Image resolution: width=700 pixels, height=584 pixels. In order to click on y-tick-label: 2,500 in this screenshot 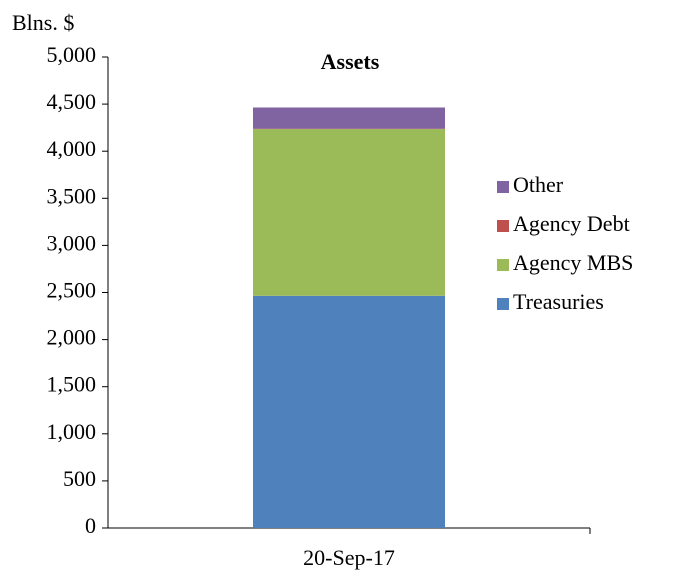, I will do `click(72, 290)`.